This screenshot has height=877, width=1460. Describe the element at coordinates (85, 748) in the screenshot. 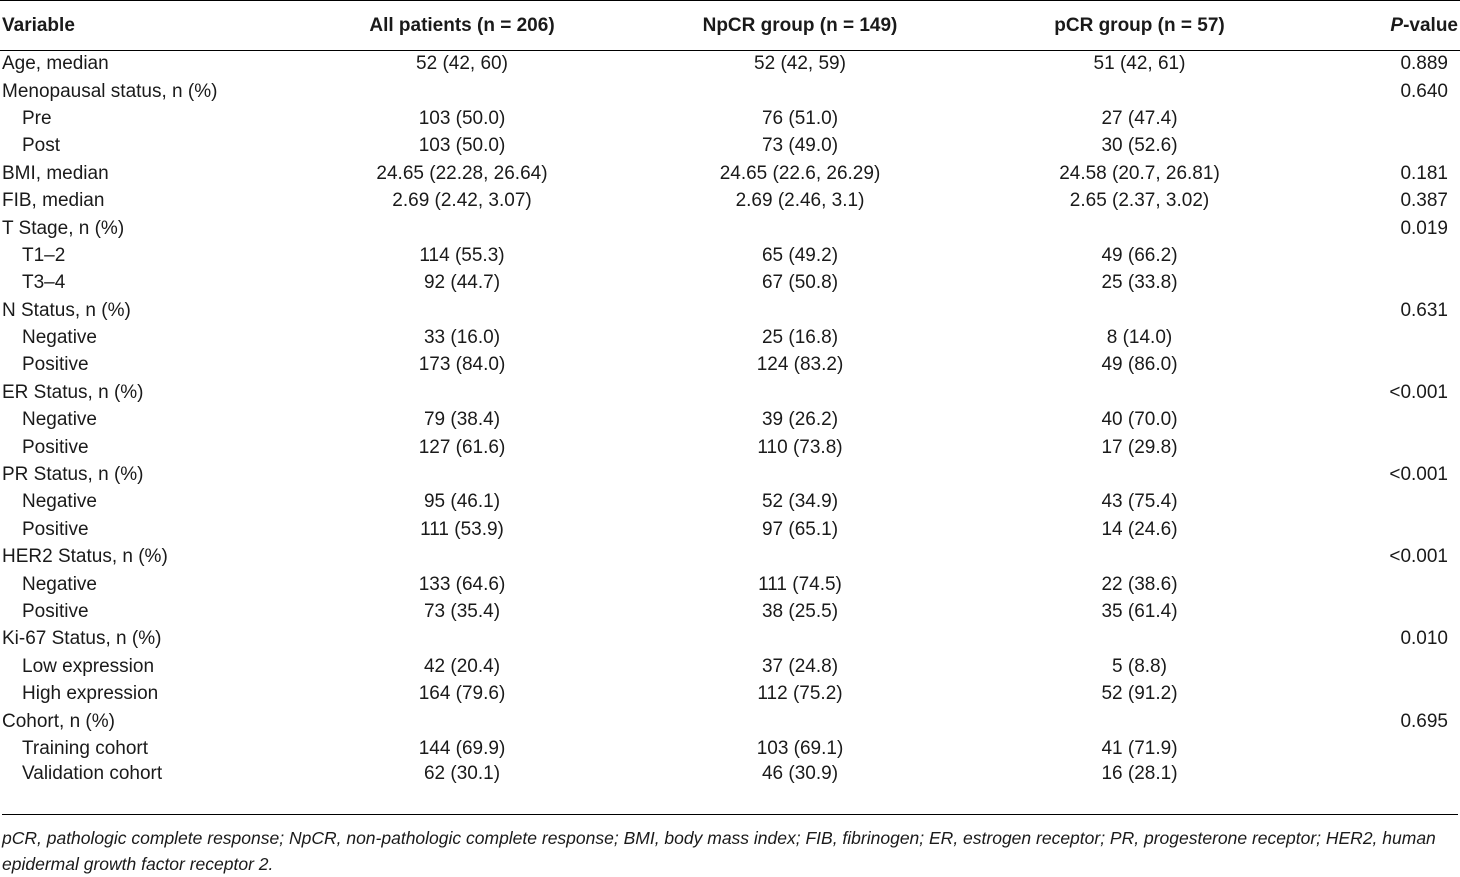

I see `row-label: Training cohort` at that location.